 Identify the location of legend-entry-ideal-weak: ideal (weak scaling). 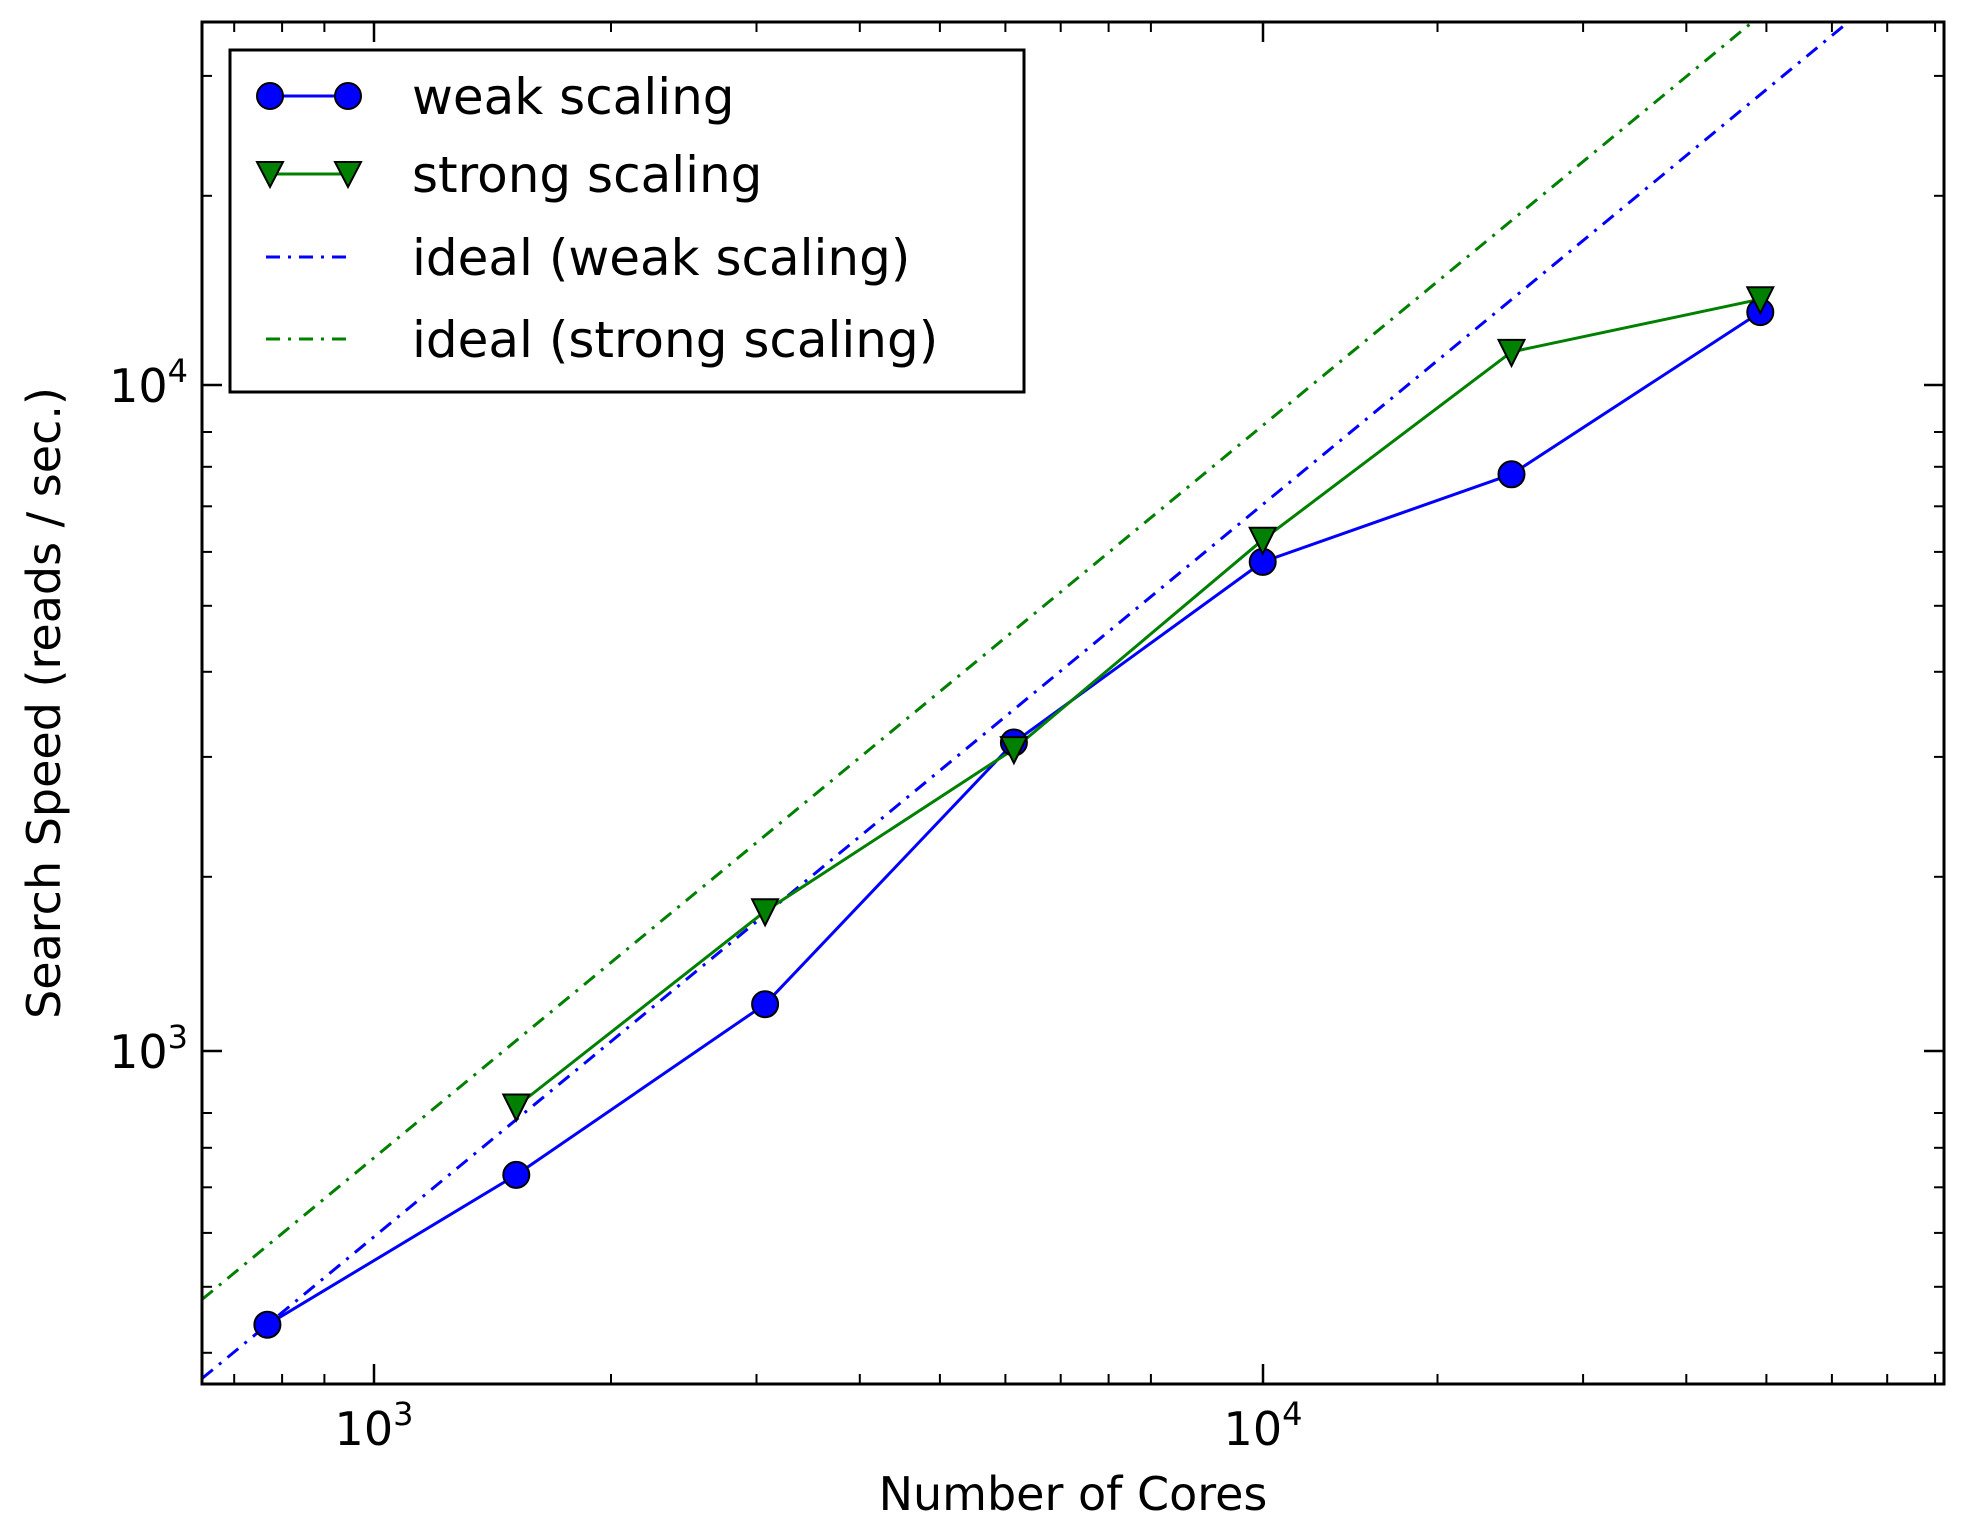
(588, 258).